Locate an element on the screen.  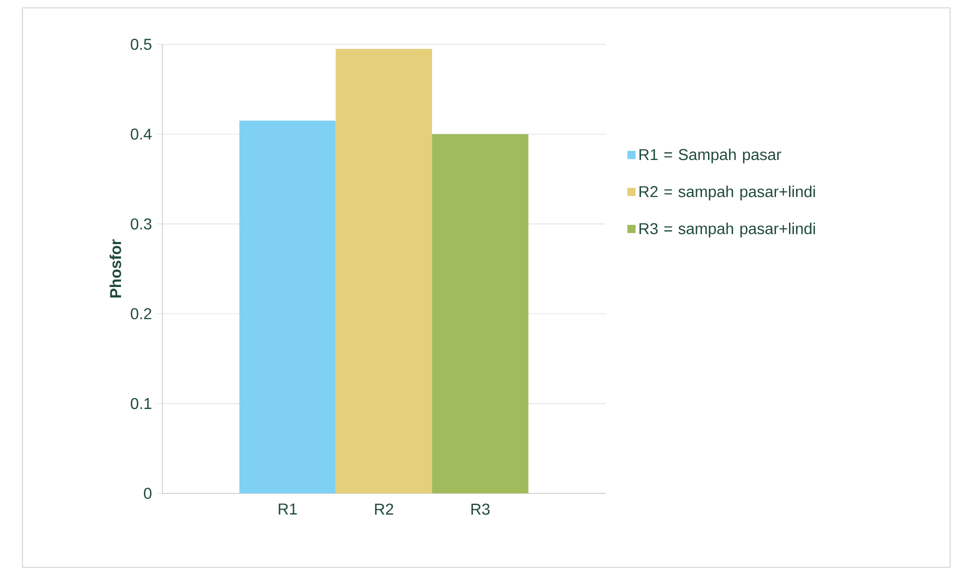
y-axis-title: Phosfor is located at coordinates (116, 268).